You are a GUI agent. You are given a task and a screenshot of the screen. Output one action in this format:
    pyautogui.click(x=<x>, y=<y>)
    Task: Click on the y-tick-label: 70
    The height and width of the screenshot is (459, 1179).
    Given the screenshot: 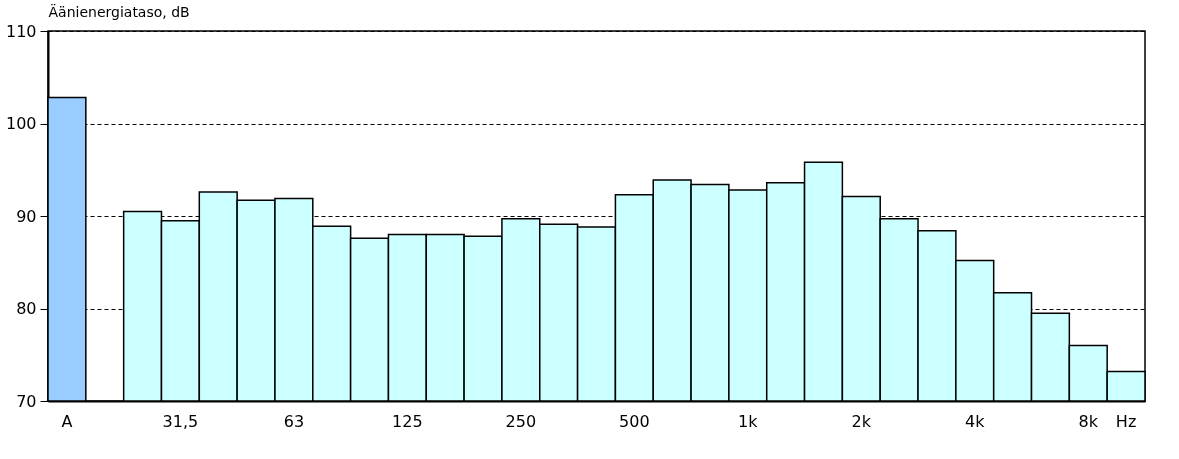 What is the action you would take?
    pyautogui.click(x=26, y=401)
    